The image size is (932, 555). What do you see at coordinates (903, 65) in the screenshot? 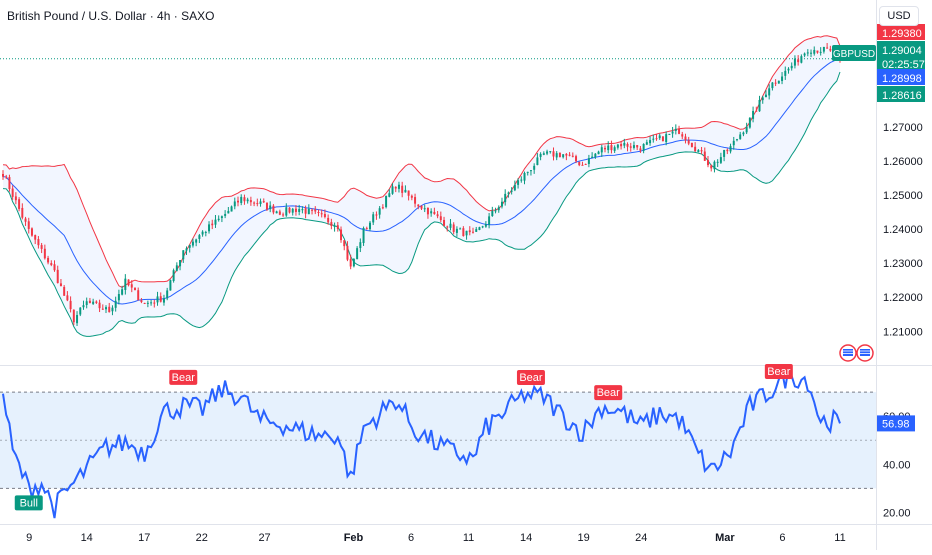
I see `countdown-label: 02:25:57` at bounding box center [903, 65].